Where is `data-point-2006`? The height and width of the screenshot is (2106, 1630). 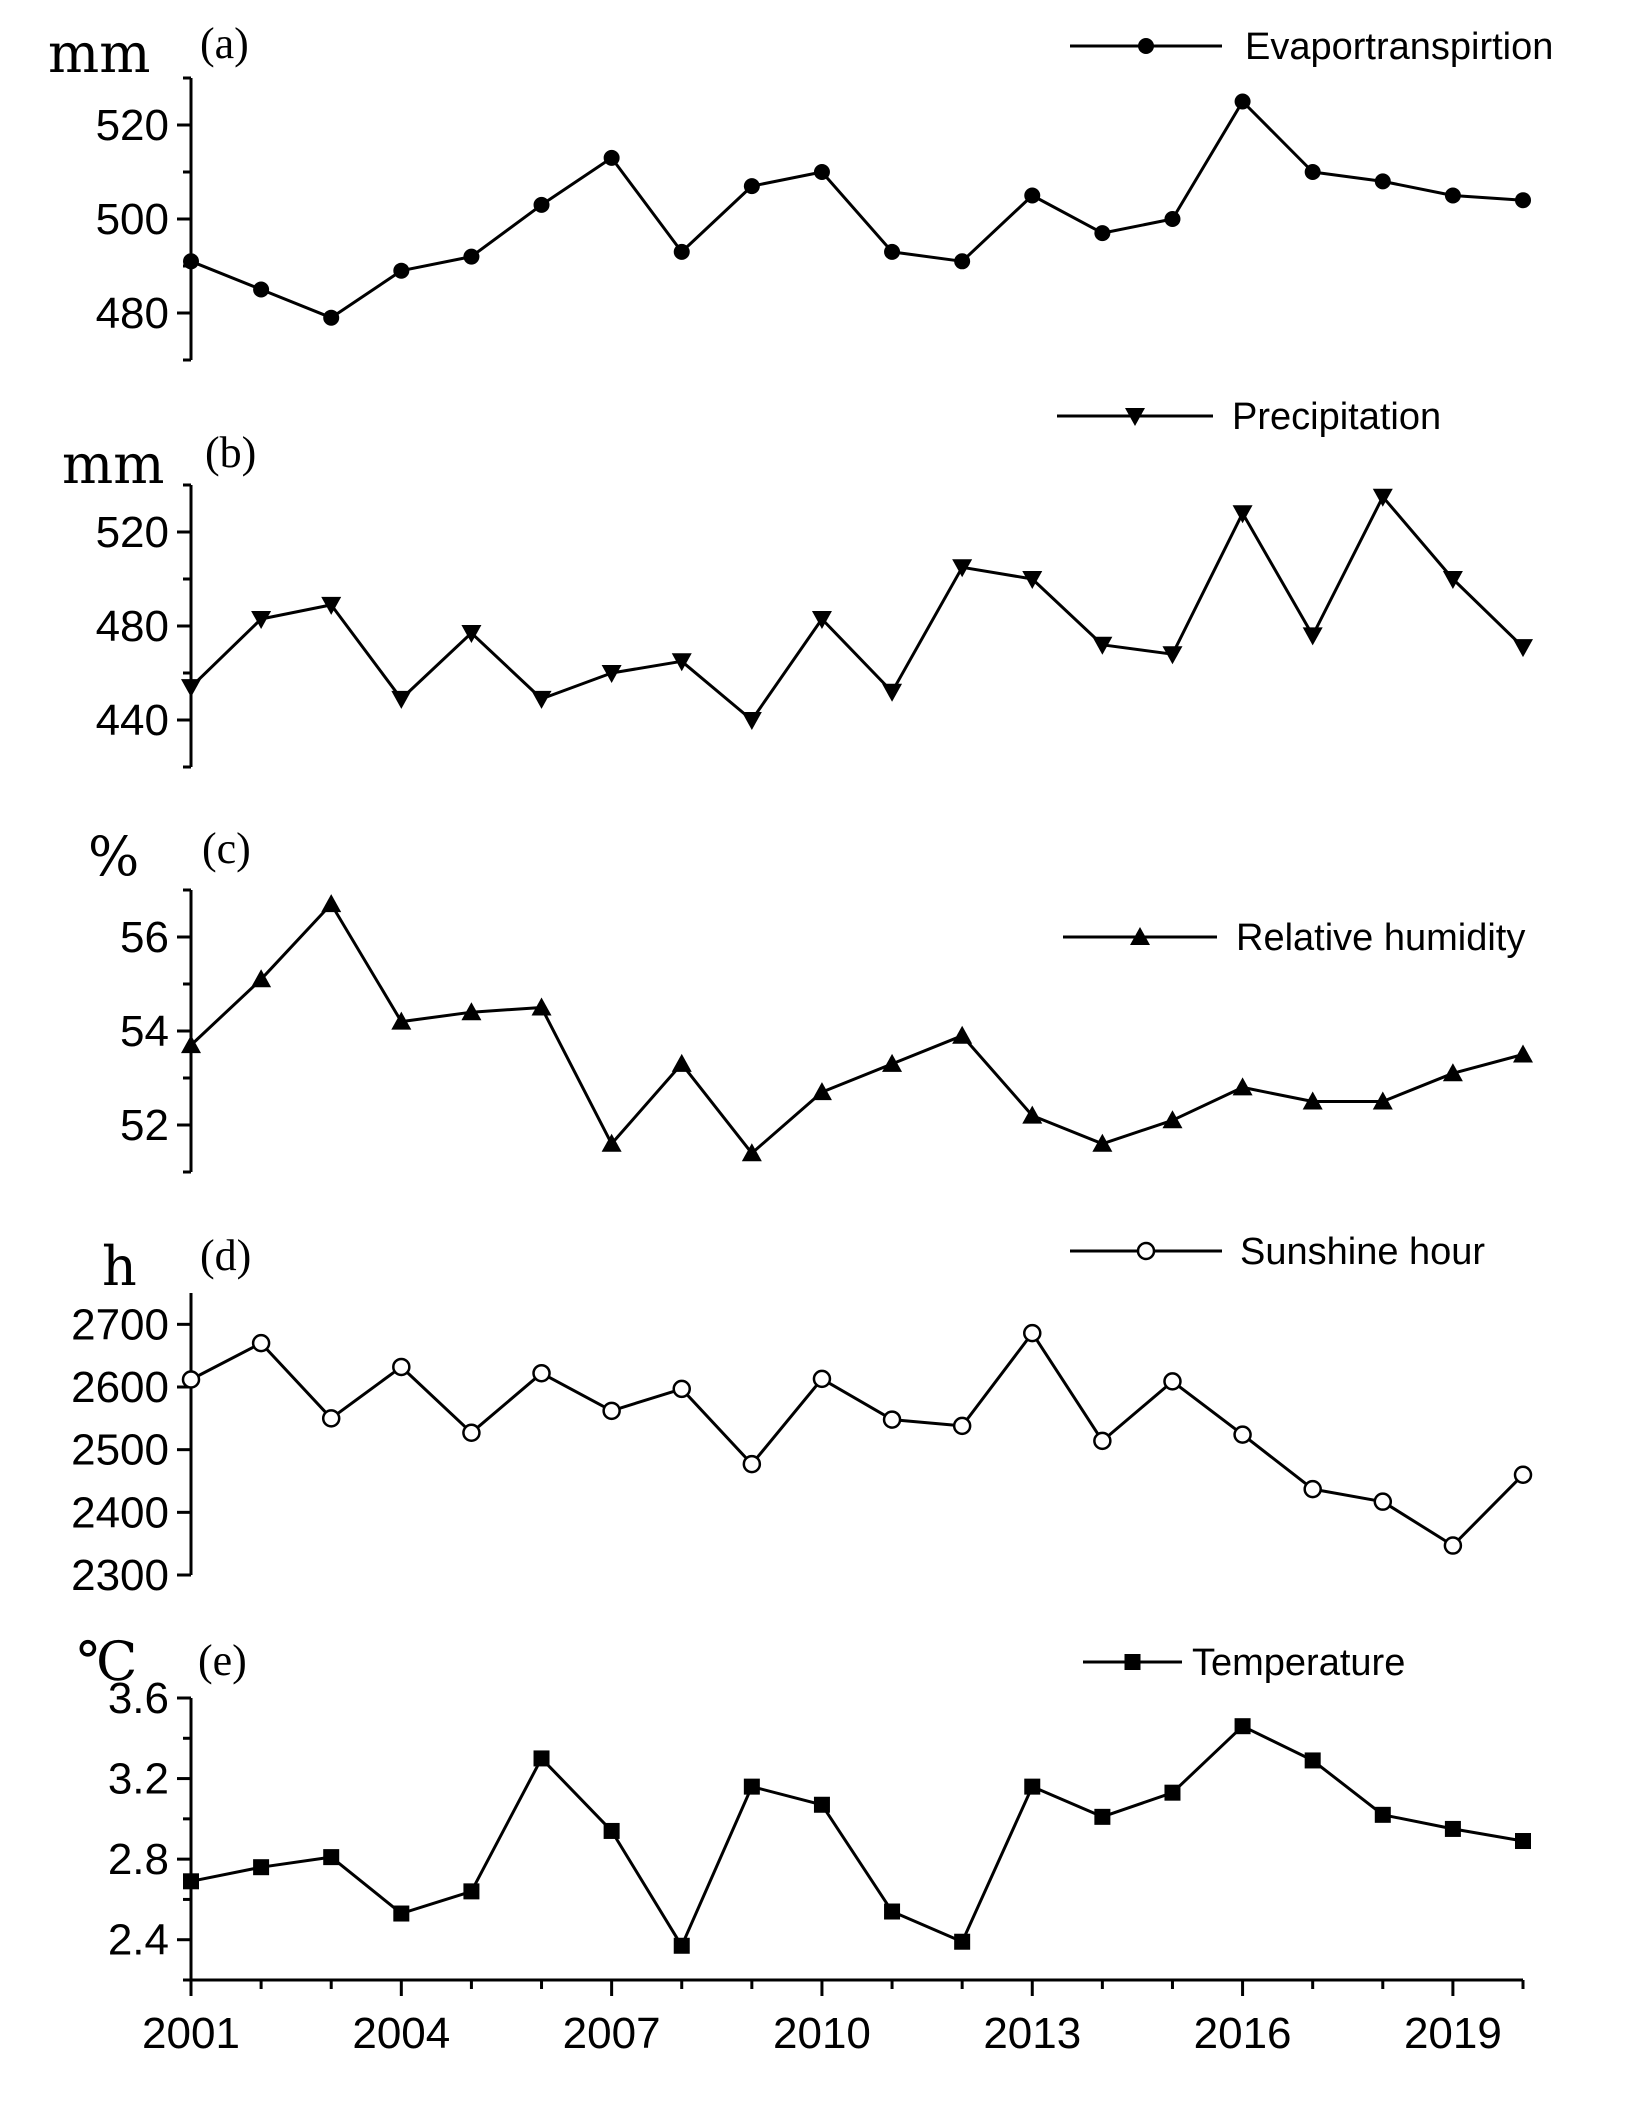
data-point-2006 is located at coordinates (541, 1758).